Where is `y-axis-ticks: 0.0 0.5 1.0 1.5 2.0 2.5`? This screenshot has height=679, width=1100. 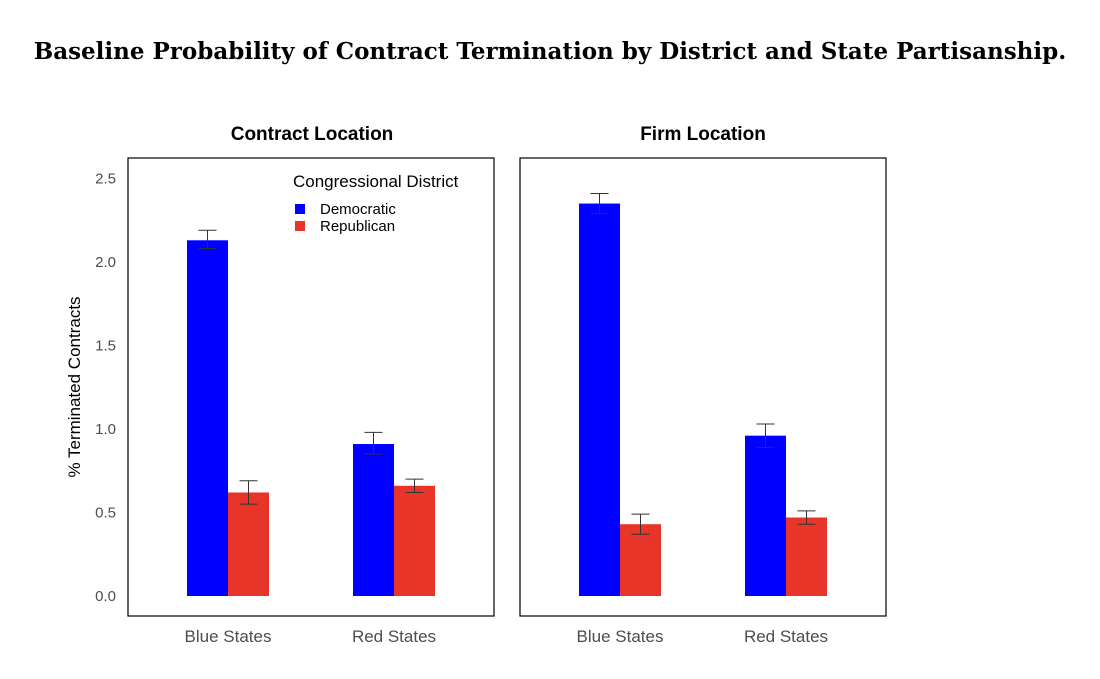 y-axis-ticks: 0.0 0.5 1.0 1.5 2.0 2.5 is located at coordinates (105, 388).